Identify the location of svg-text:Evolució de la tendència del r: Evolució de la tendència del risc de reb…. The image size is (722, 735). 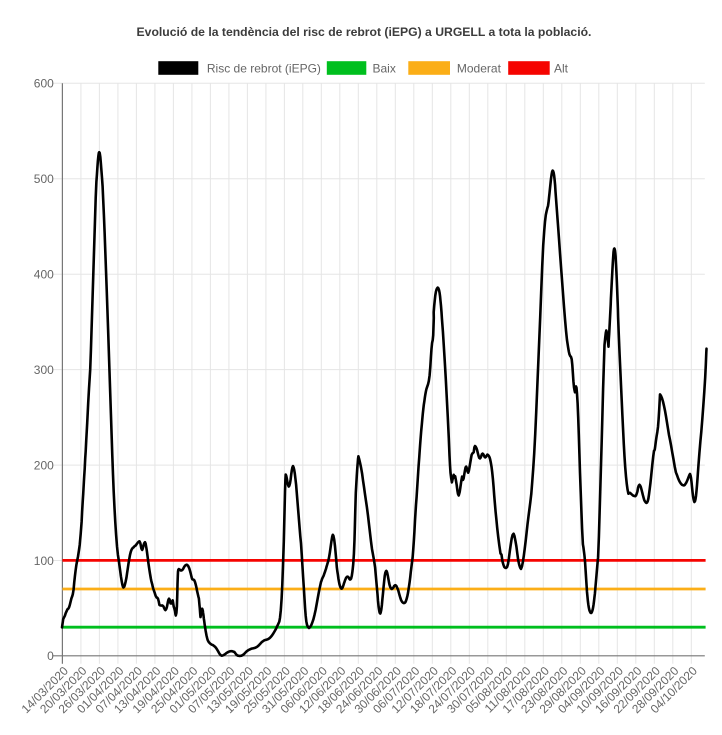
(364, 32).